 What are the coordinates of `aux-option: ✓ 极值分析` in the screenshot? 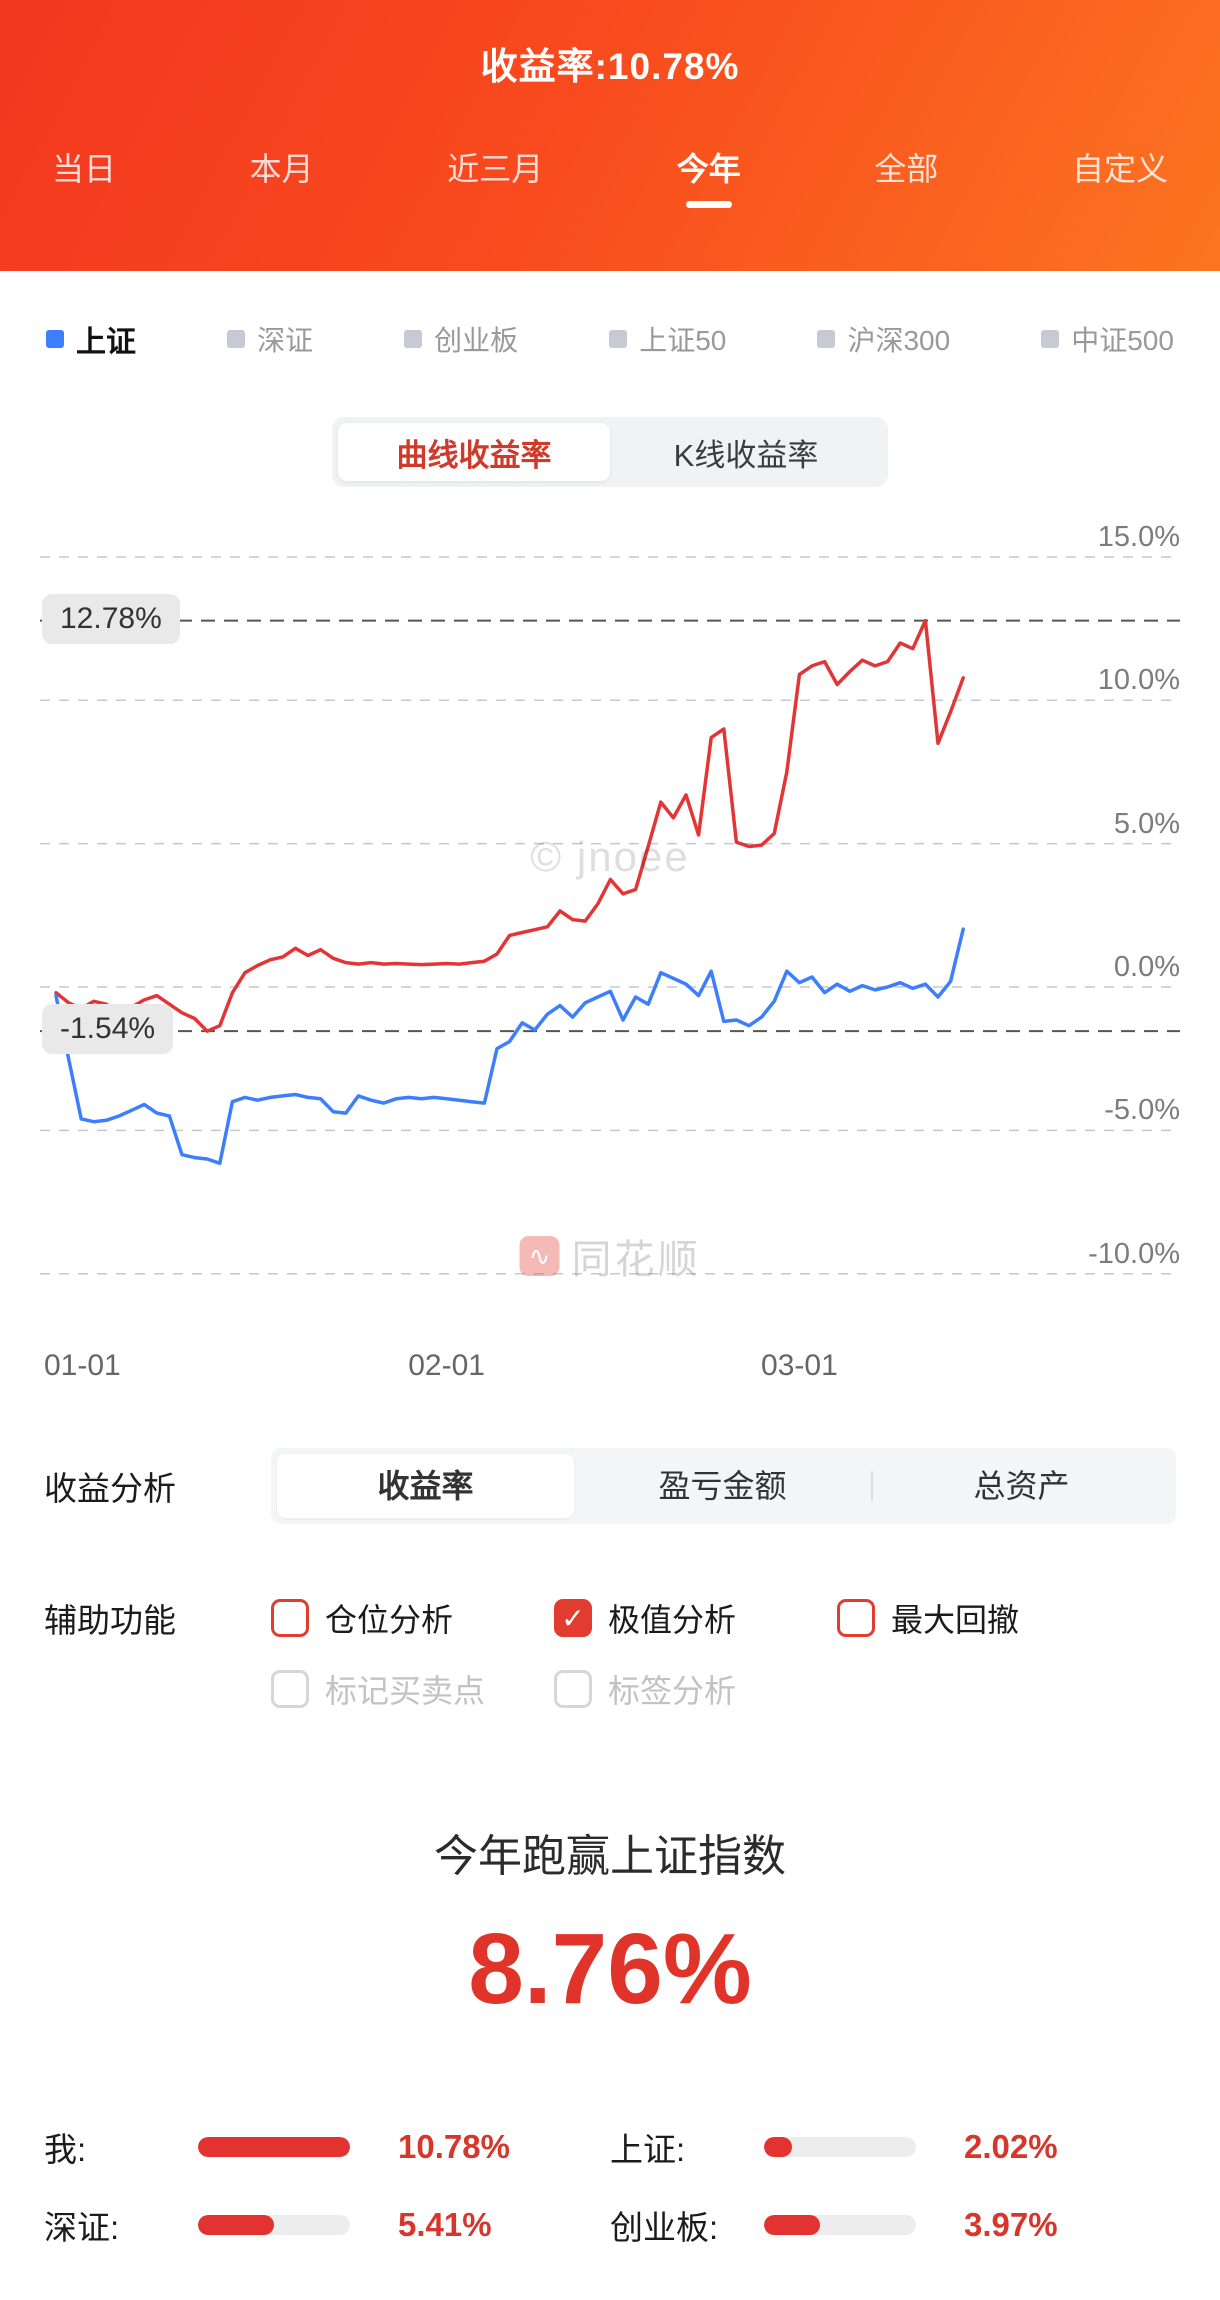 It's located at (695, 1618).